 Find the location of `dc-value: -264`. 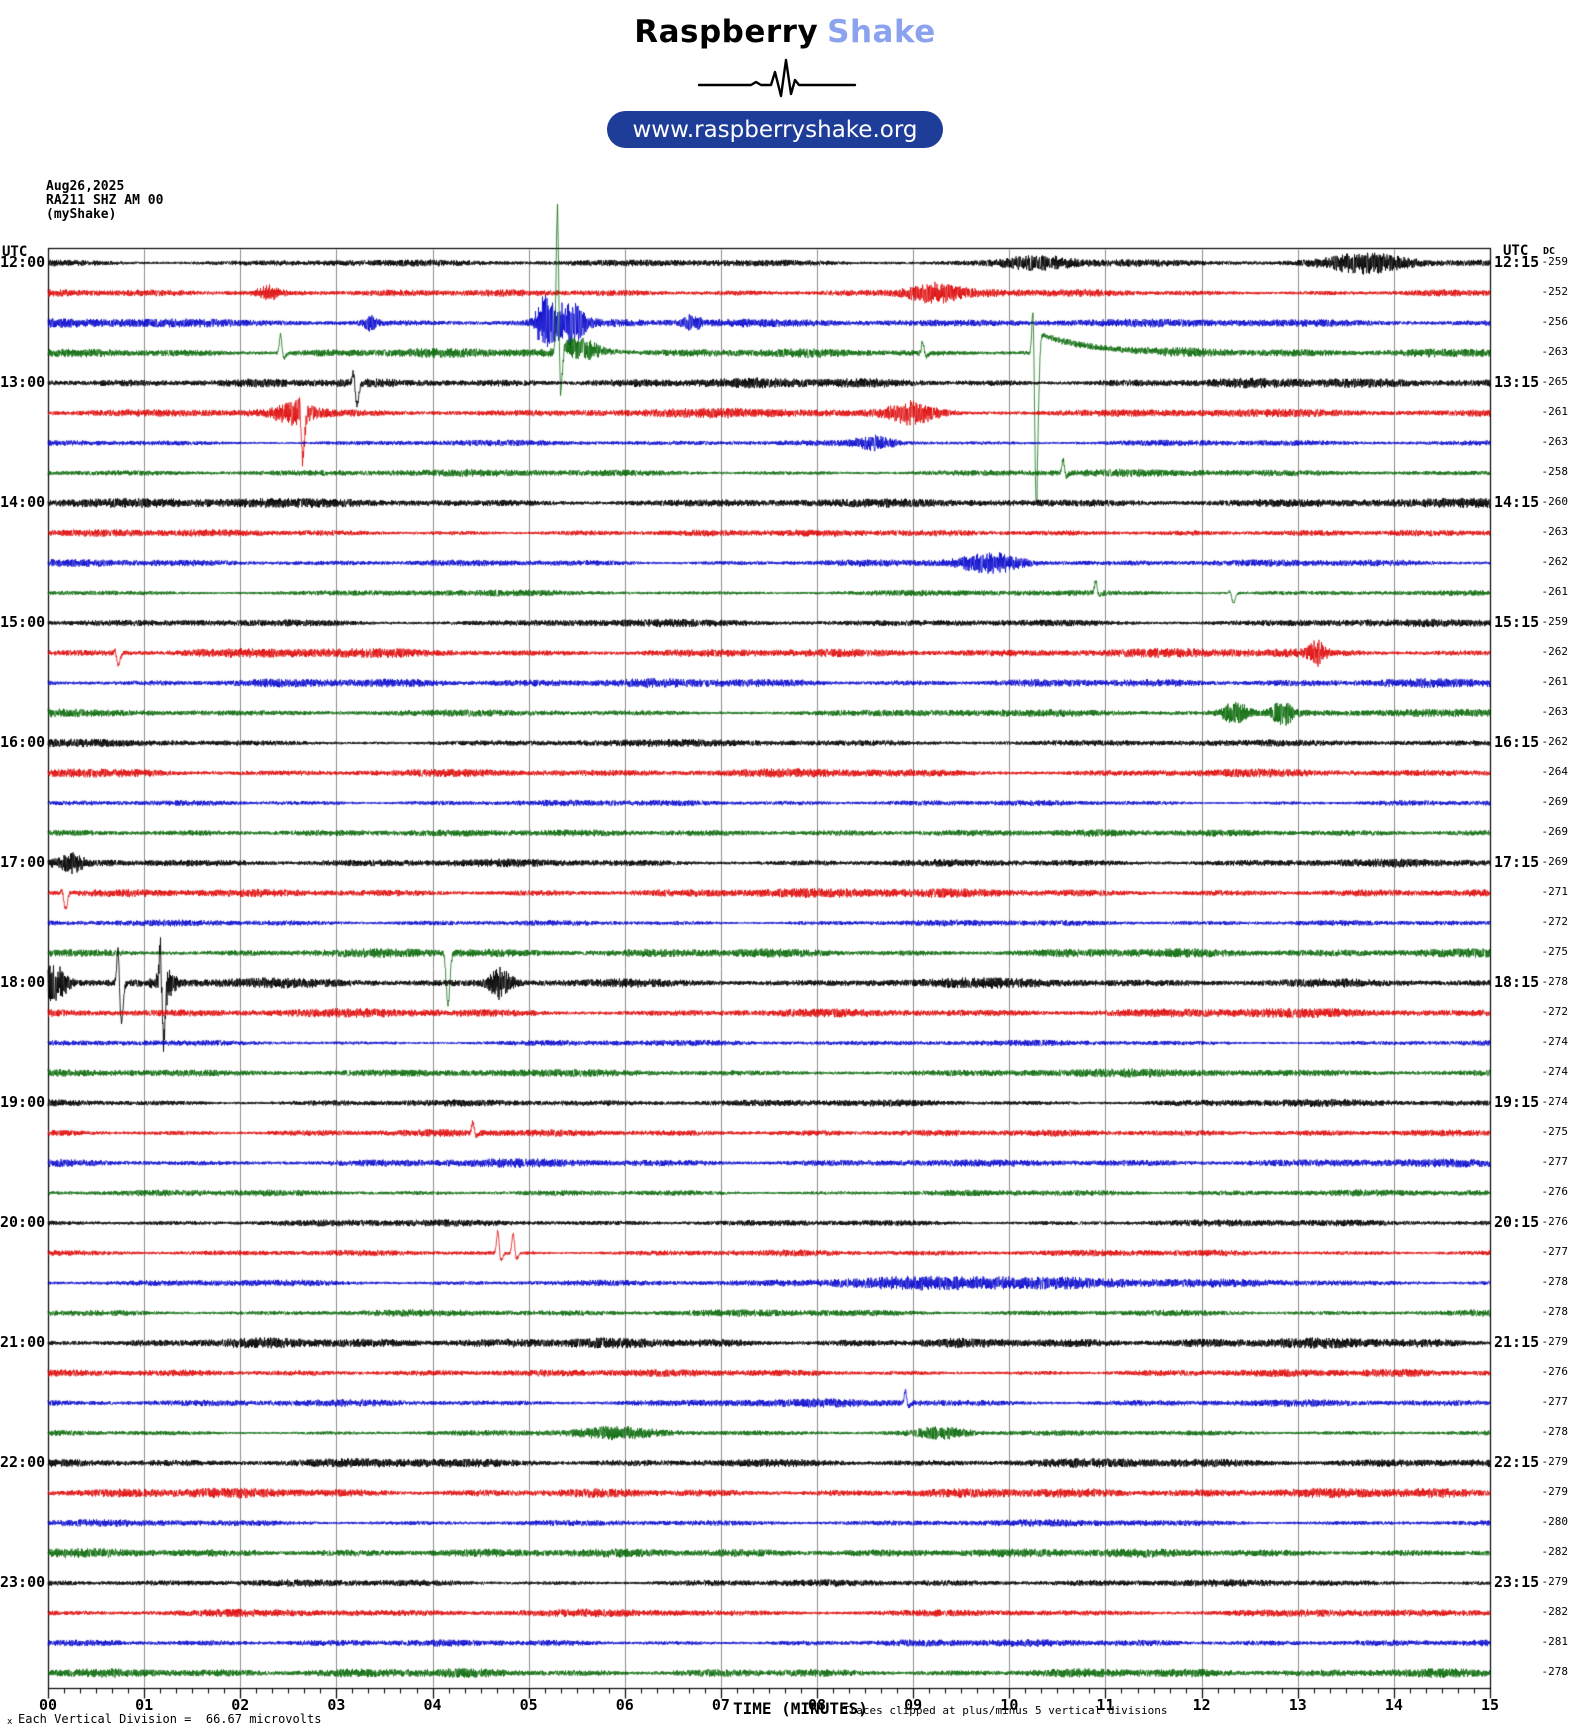

dc-value: -264 is located at coordinates (1555, 771).